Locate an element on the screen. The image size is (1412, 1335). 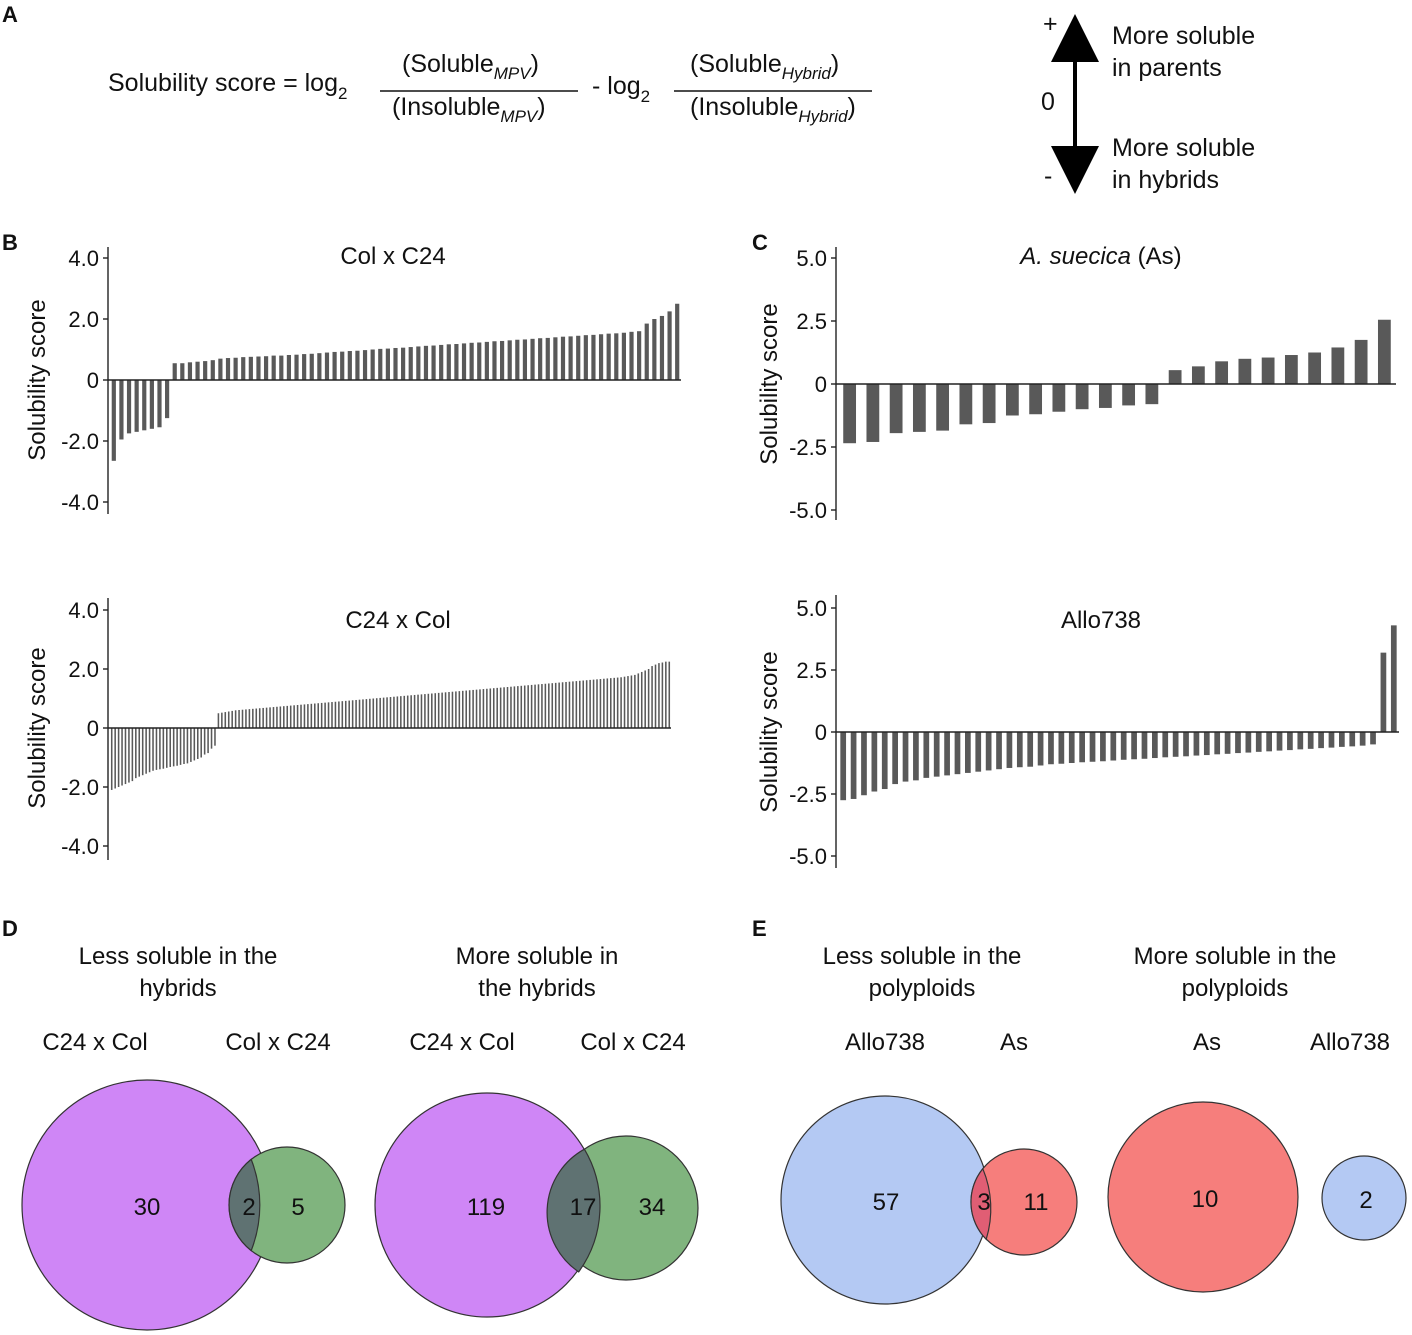
legend-up-line1: More soluble is located at coordinates (1183, 36).